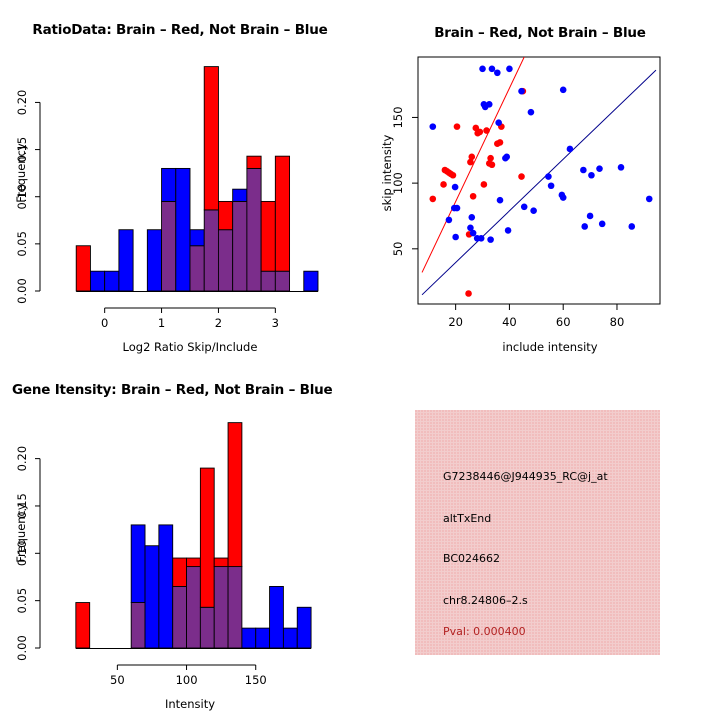 The height and width of the screenshot is (720, 720). Describe the element at coordinates (190, 704) in the screenshot. I see `gene-histogram-xlabel: Intensity` at that location.